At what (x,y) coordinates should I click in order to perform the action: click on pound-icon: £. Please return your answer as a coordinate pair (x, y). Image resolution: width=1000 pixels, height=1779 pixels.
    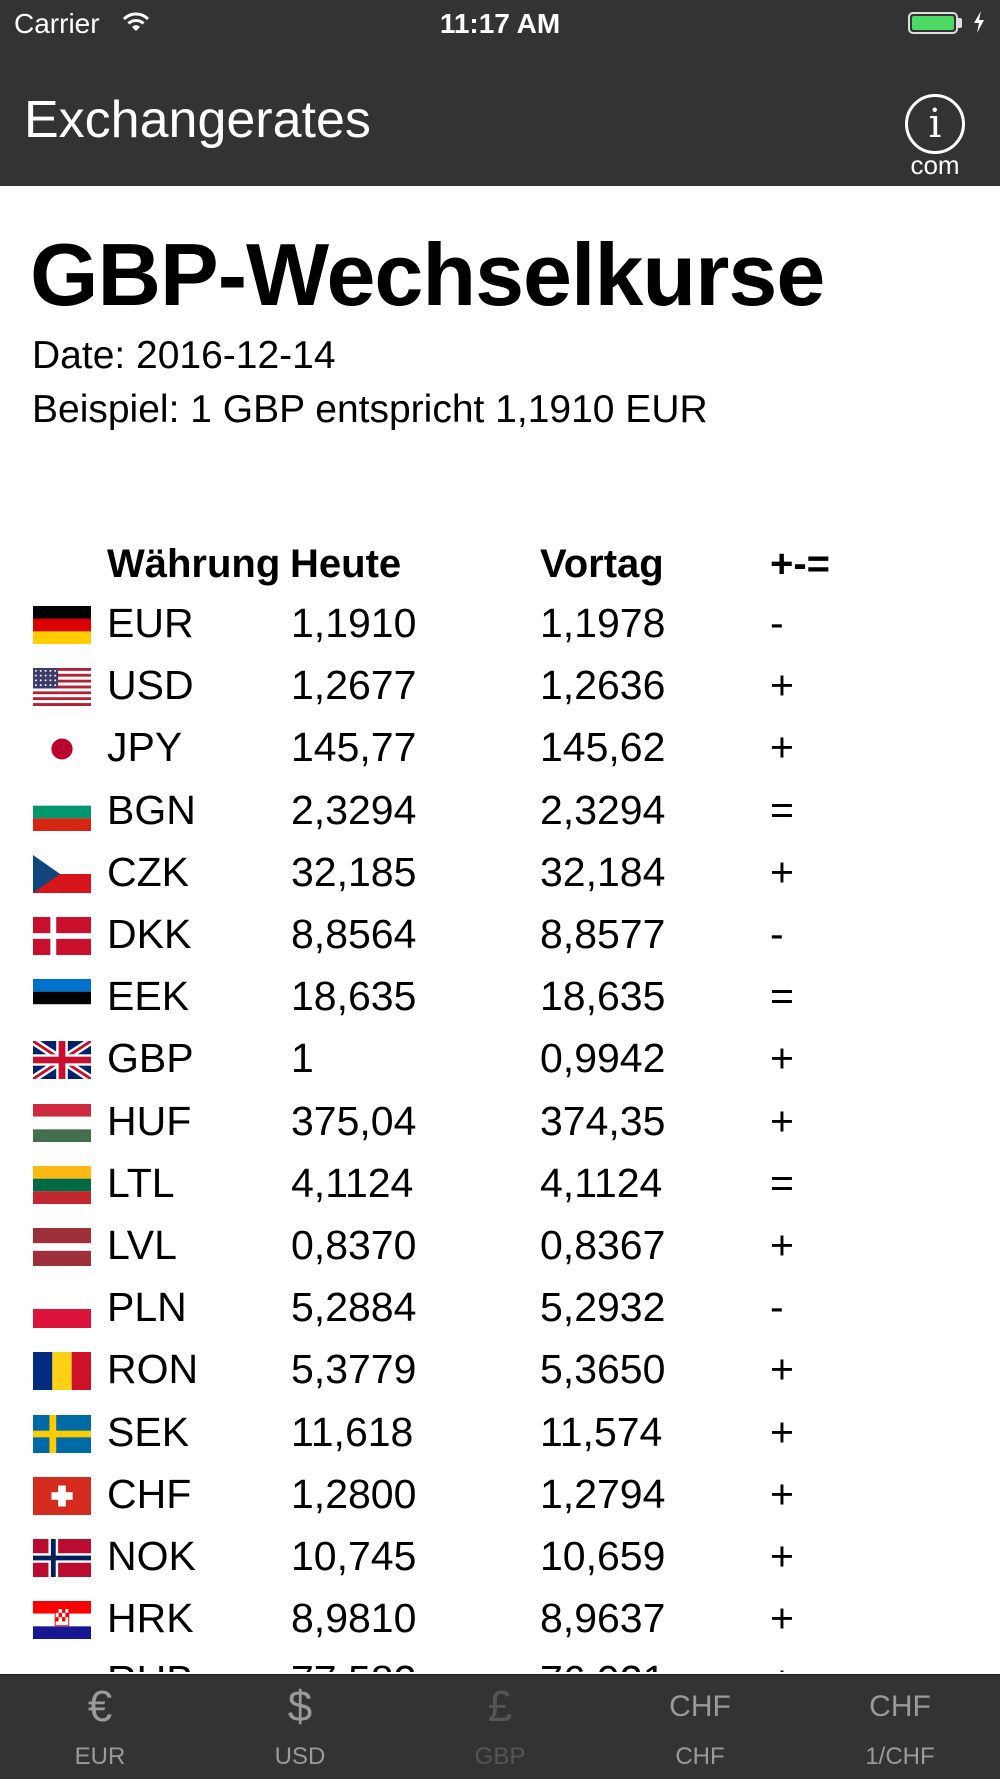
    Looking at the image, I should click on (500, 1706).